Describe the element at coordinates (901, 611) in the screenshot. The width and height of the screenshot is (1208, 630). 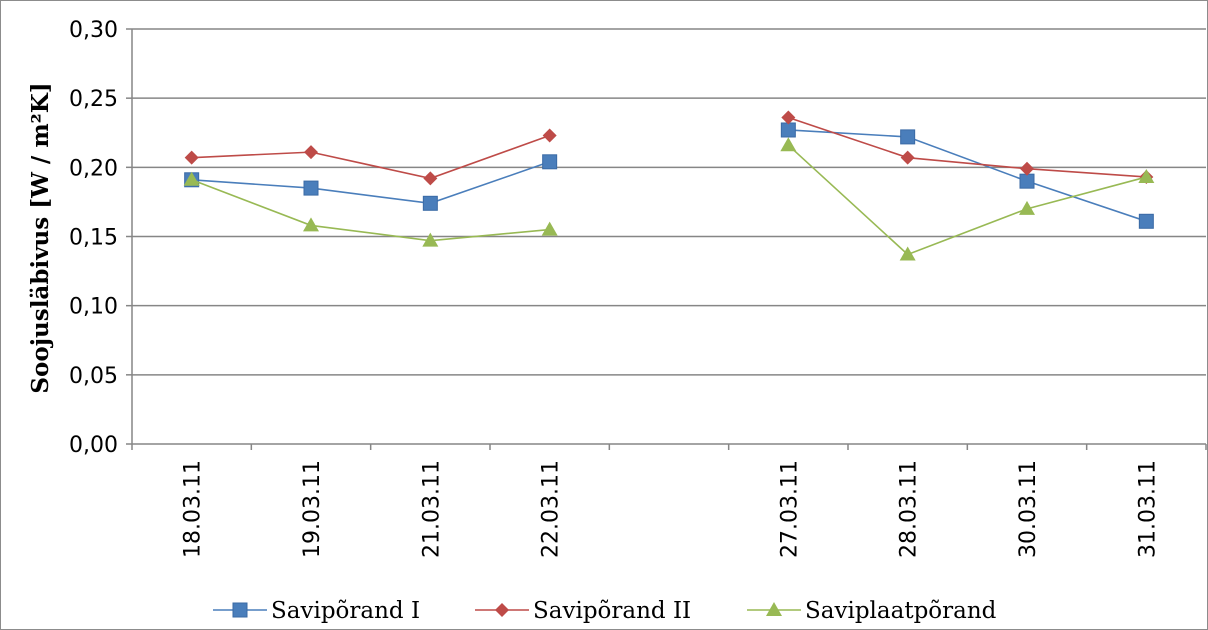
I see `legend-label: Saviplaatpõrand` at that location.